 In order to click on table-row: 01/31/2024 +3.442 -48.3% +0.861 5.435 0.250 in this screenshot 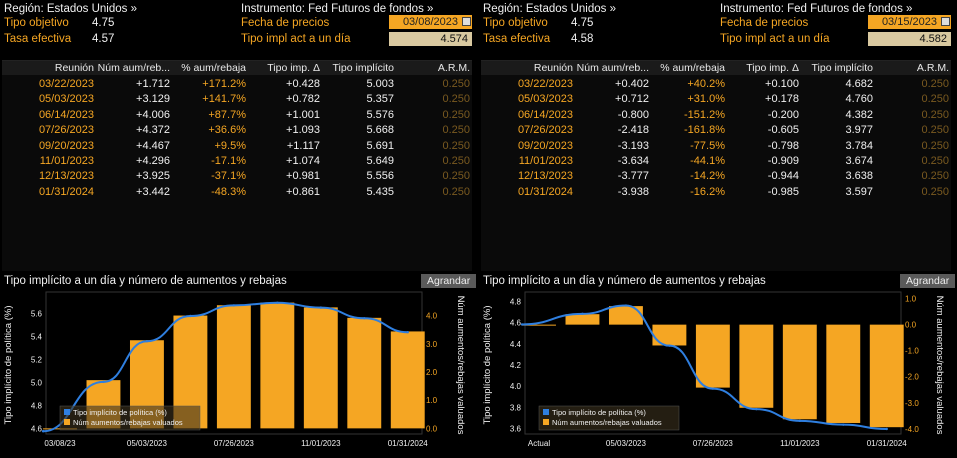, I will do `click(237, 193)`.